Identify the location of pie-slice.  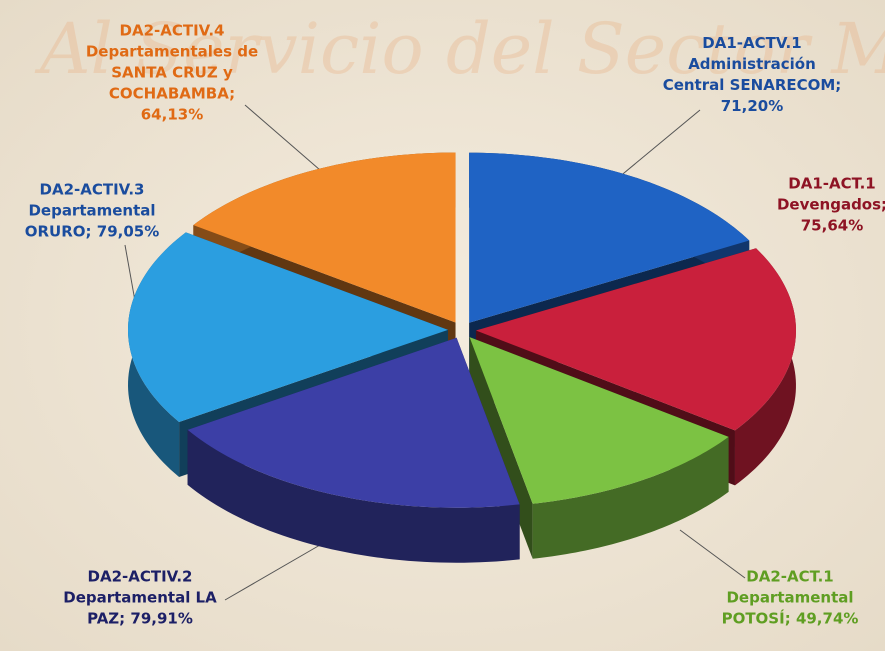
(353, 450).